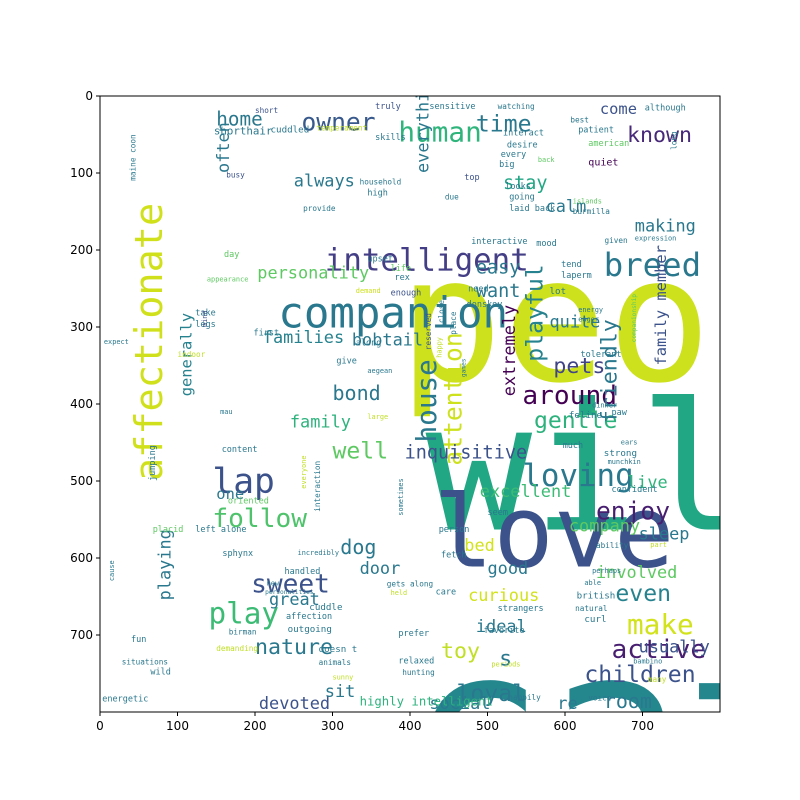 The height and width of the screenshot is (800, 800). What do you see at coordinates (674, 647) in the screenshot?
I see `word-usually: usually` at bounding box center [674, 647].